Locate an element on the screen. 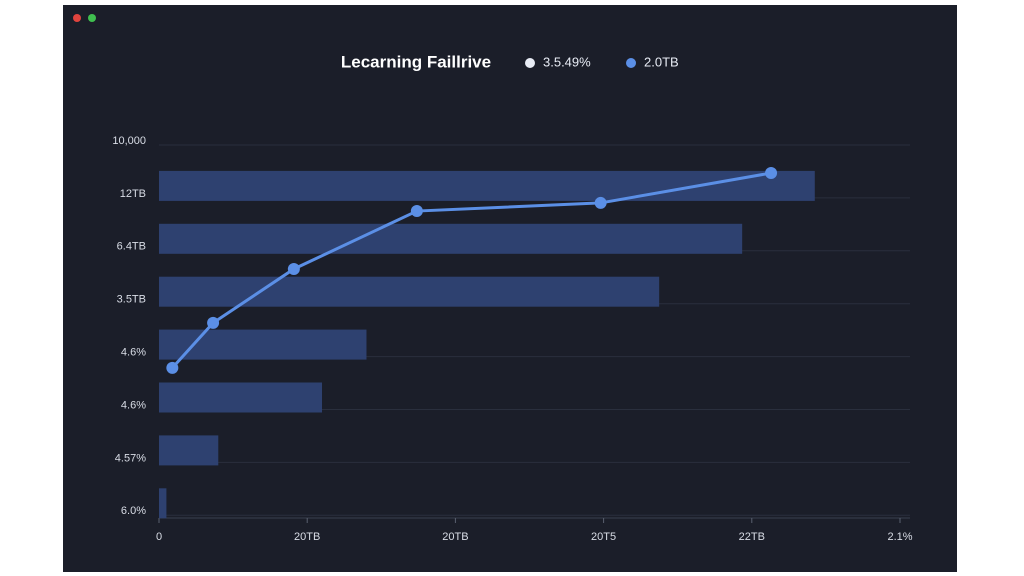 Image resolution: width=1024 pixels, height=576 pixels. y-category-label: 6.0% is located at coordinates (133, 511).